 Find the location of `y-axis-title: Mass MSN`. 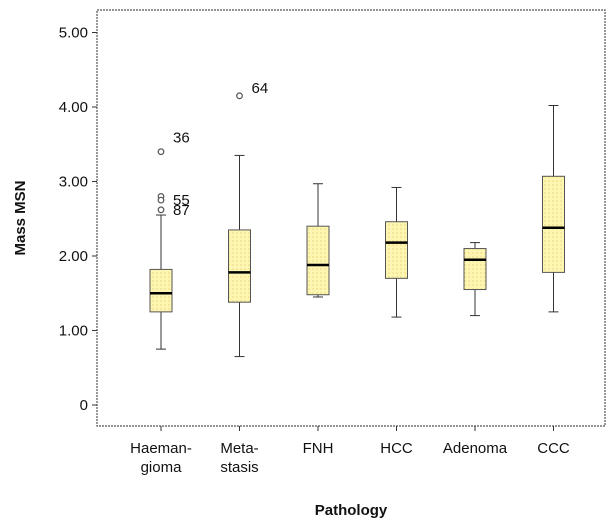

y-axis-title: Mass MSN is located at coordinates (20, 217).